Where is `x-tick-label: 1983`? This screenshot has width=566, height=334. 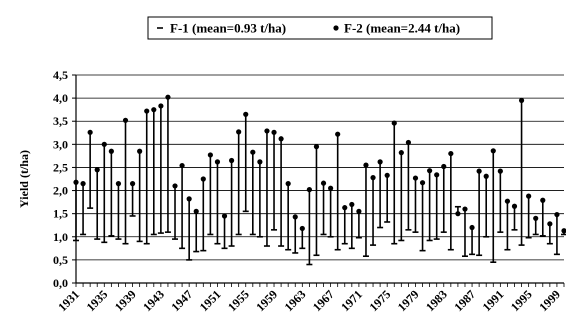
x-tick-label: 1983 is located at coordinates (436, 300).